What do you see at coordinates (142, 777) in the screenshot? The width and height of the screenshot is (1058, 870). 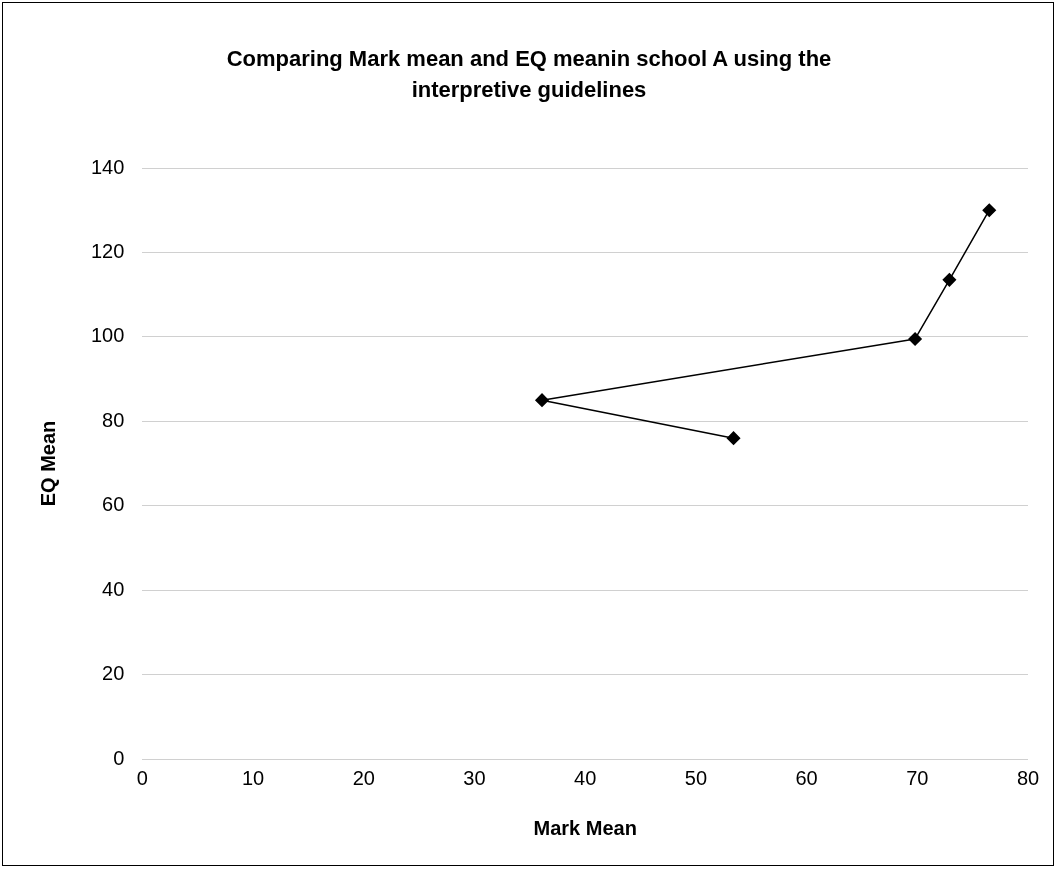 I see `x-tick-label: 0` at bounding box center [142, 777].